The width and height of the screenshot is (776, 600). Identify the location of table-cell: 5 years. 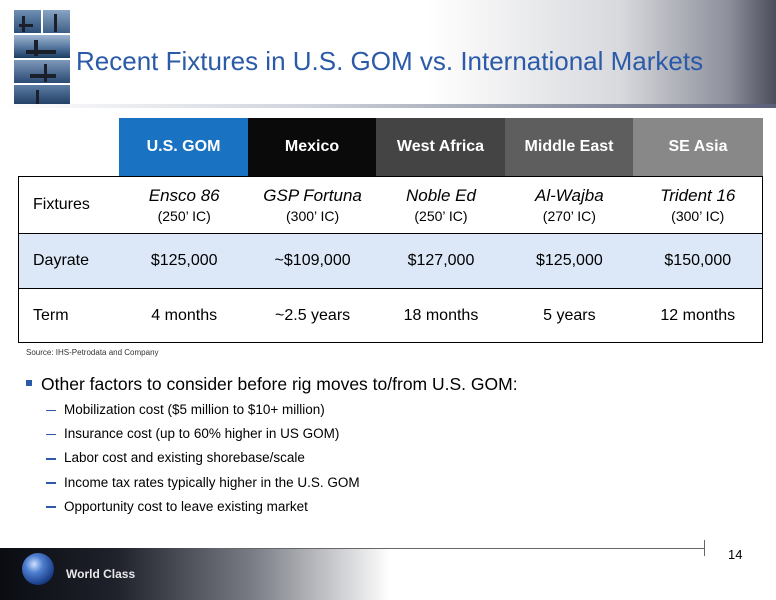
(569, 315).